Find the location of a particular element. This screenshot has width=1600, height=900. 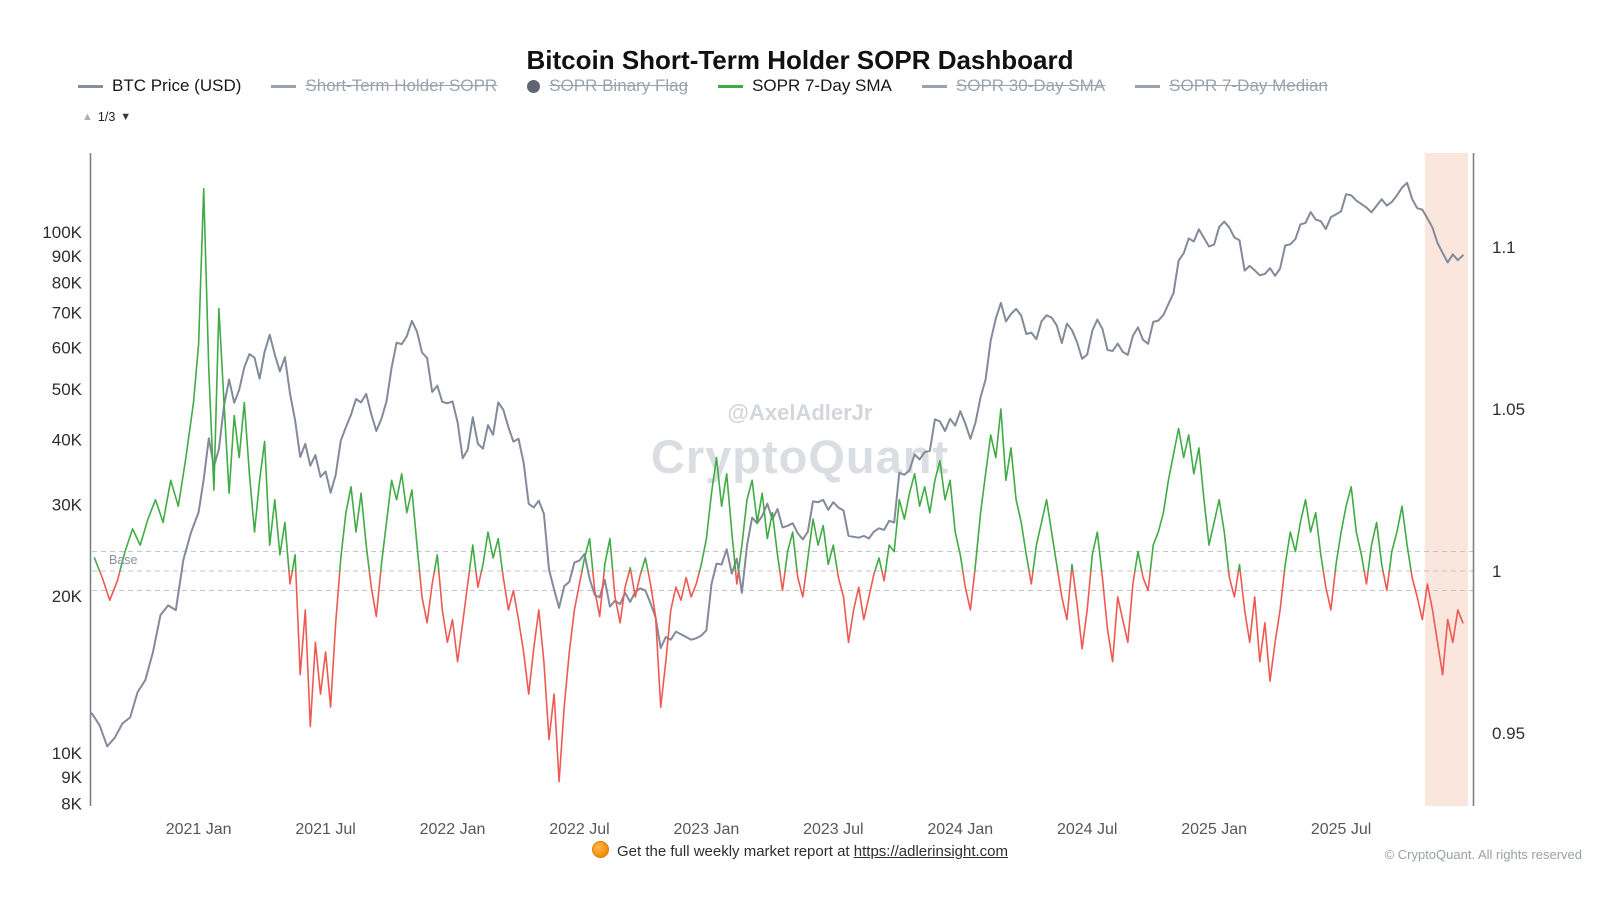

y-right-tick-label: 1.05 is located at coordinates (1508, 409).